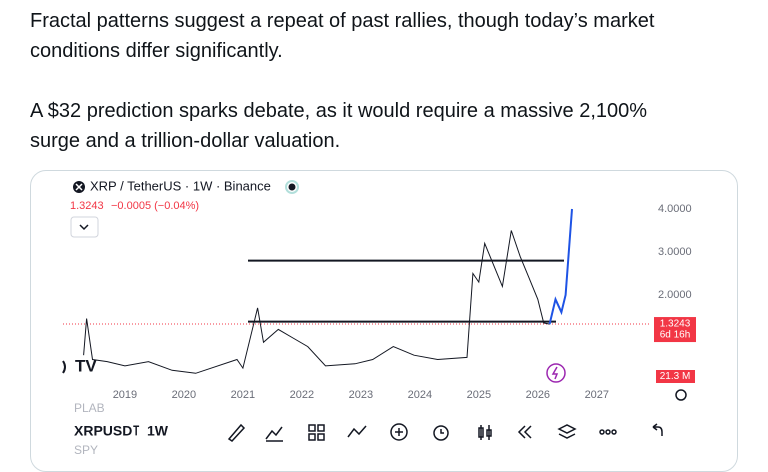 This screenshot has width=768, height=472. What do you see at coordinates (158, 431) in the screenshot?
I see `toolbar-interval: 1W` at bounding box center [158, 431].